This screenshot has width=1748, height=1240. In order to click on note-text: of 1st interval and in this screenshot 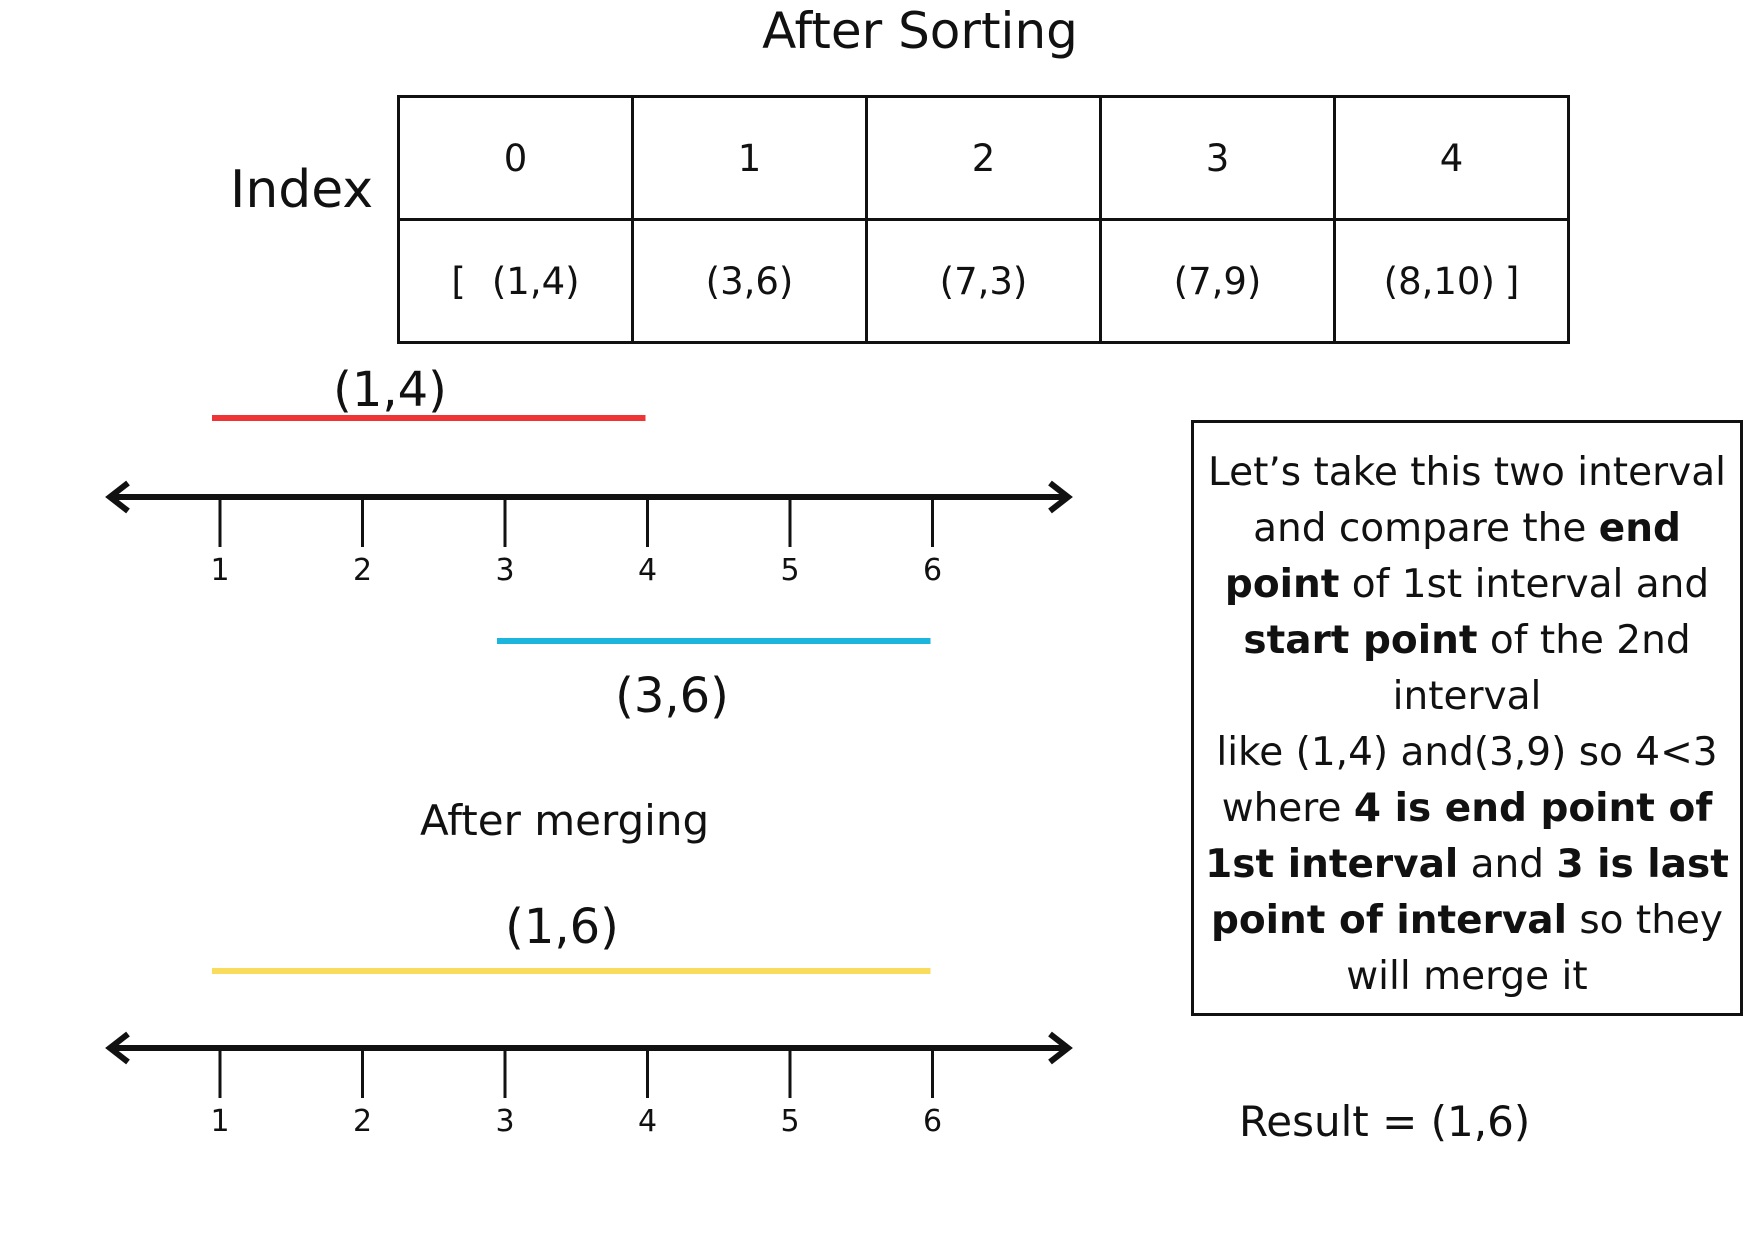, I will do `click(1524, 584)`.